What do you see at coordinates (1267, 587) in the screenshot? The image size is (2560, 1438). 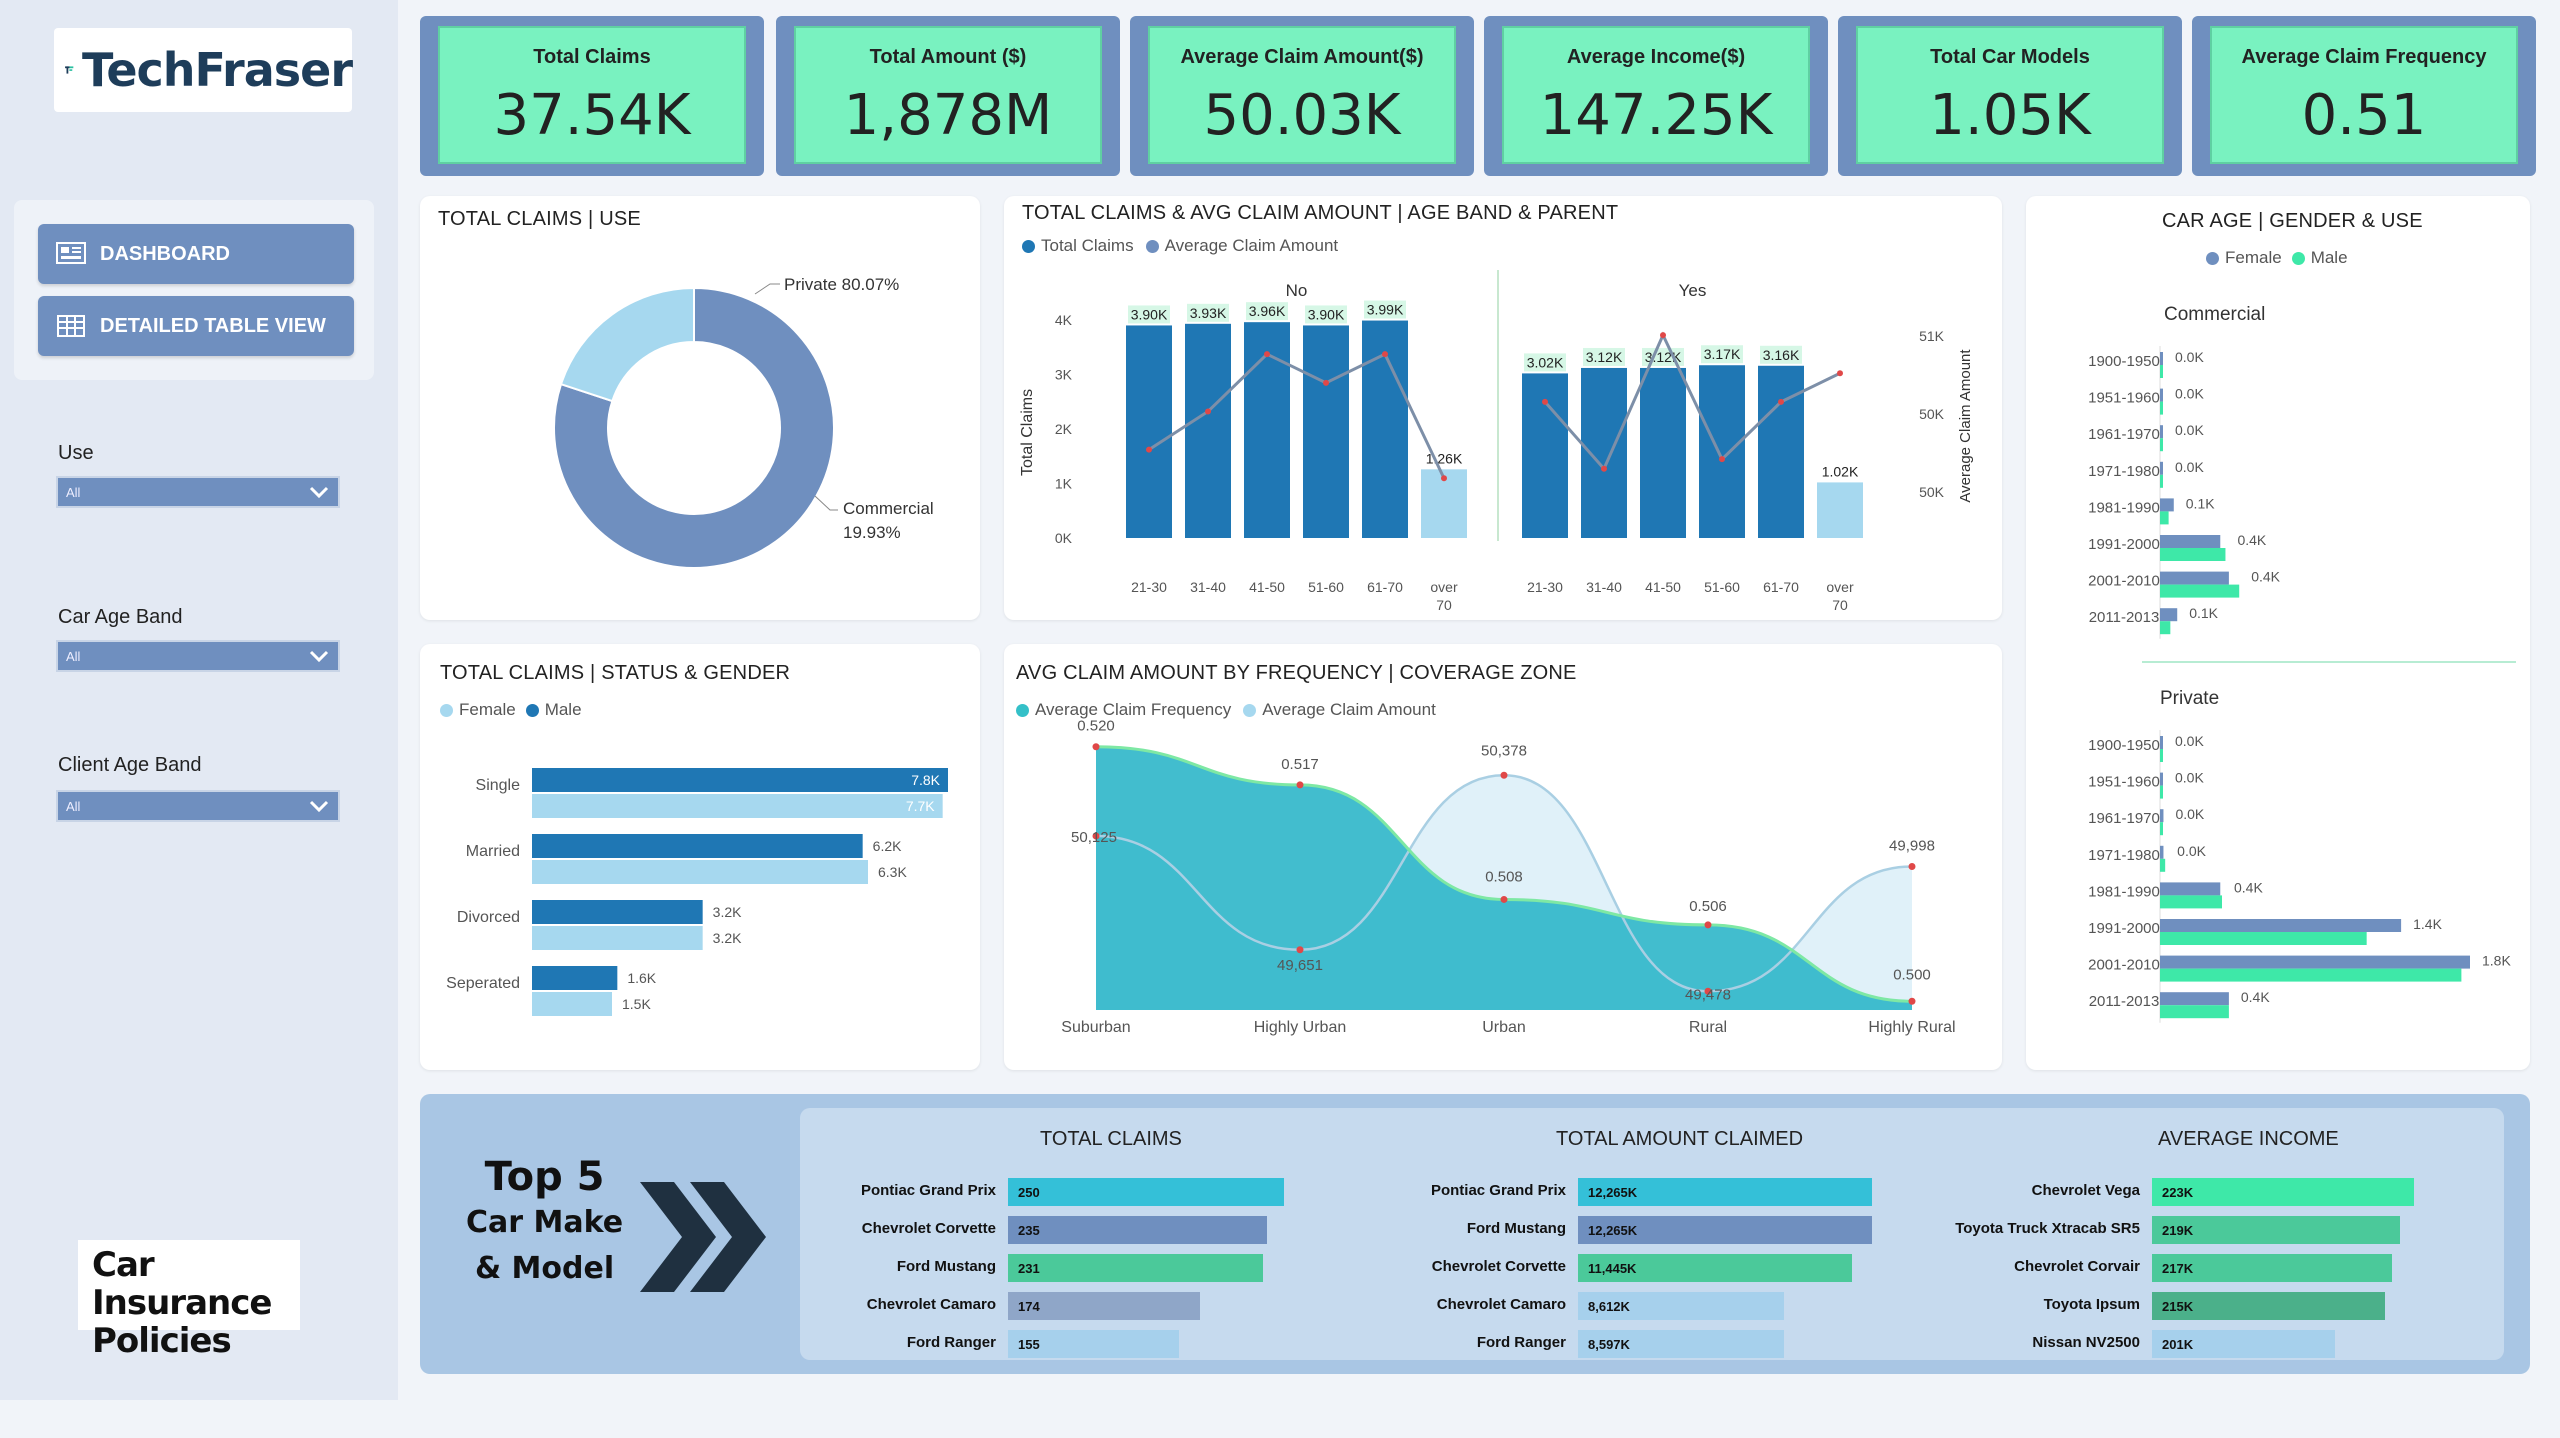 I see `x-tick-label: 41-50` at bounding box center [1267, 587].